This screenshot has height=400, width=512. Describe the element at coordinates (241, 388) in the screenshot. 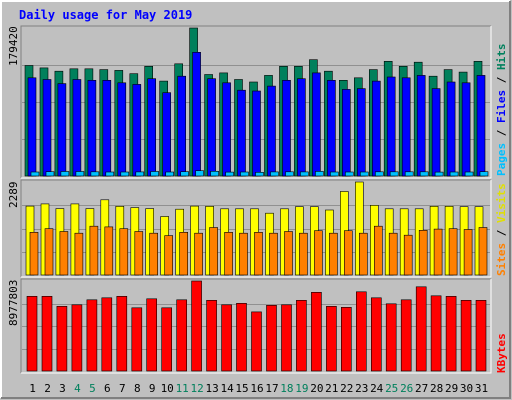

I see `day-label-15: 15` at that location.